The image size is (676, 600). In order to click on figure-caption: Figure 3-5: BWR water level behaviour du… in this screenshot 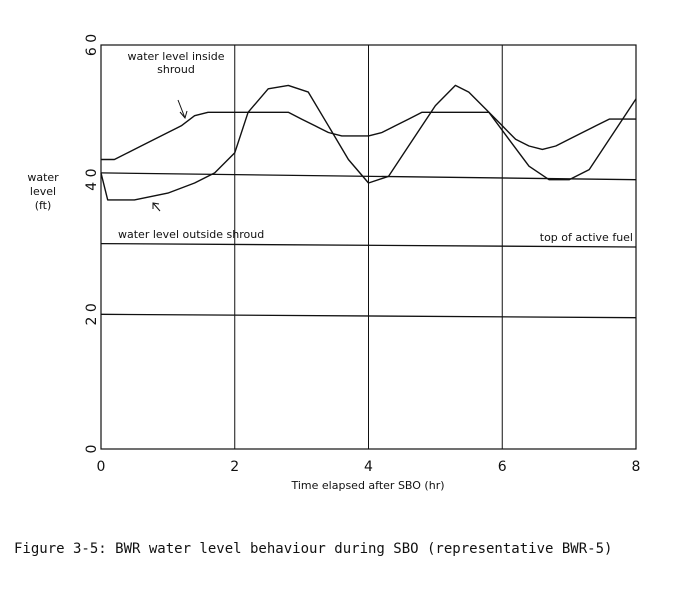, I will do `click(313, 549)`.